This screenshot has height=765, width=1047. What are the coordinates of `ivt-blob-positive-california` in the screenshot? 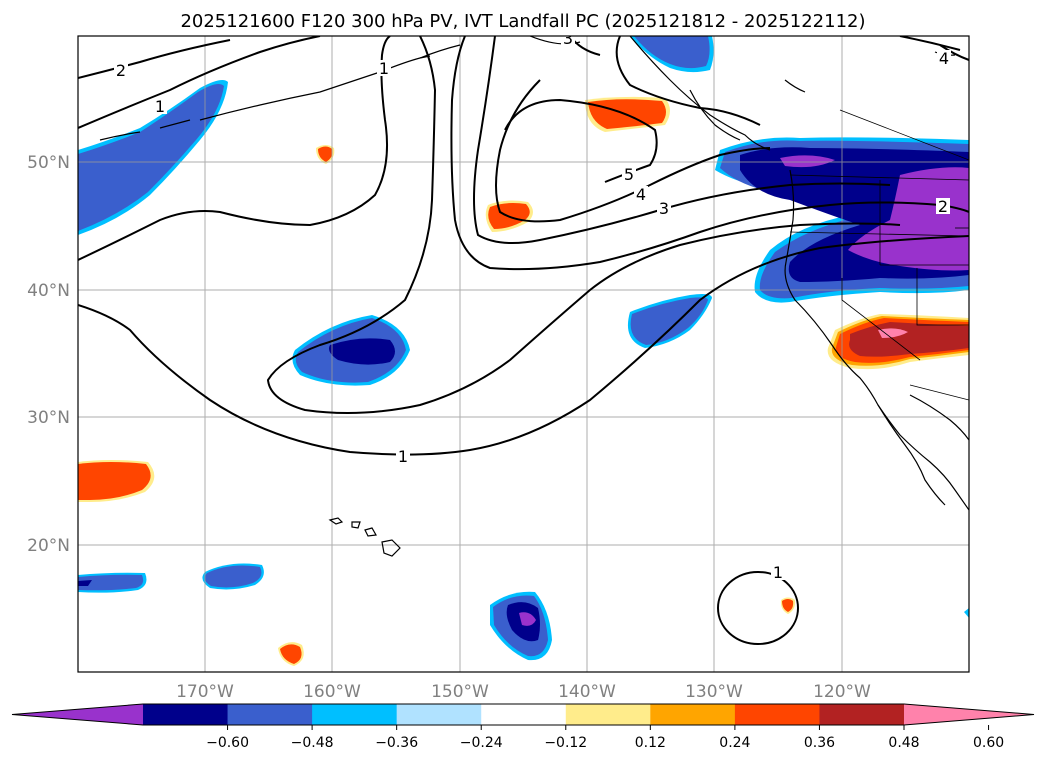 It's located at (898, 342).